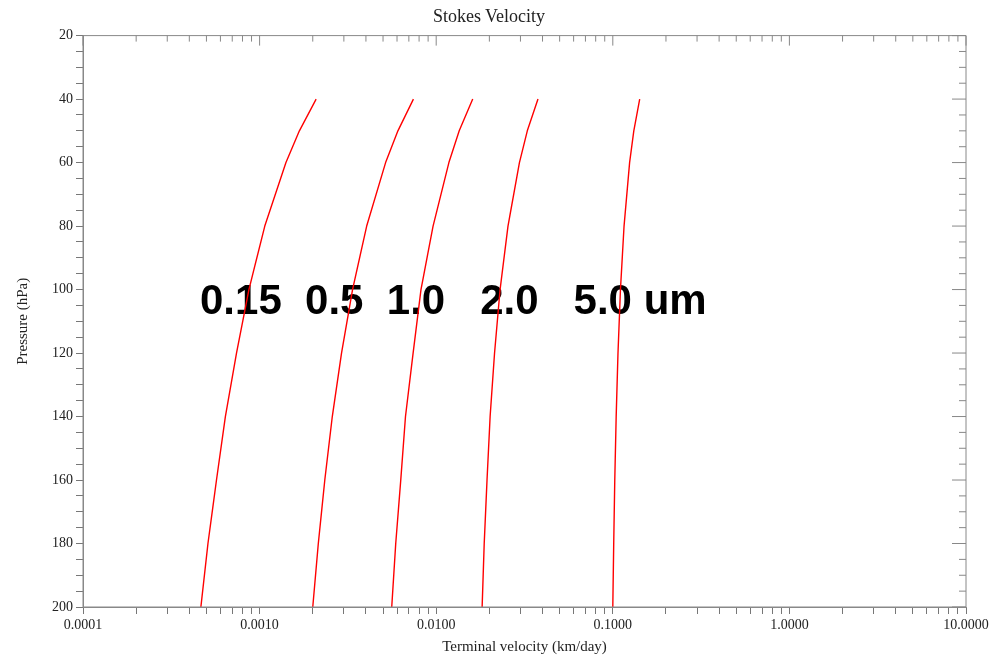  Describe the element at coordinates (66, 162) in the screenshot. I see `y-tick-label: 60` at that location.